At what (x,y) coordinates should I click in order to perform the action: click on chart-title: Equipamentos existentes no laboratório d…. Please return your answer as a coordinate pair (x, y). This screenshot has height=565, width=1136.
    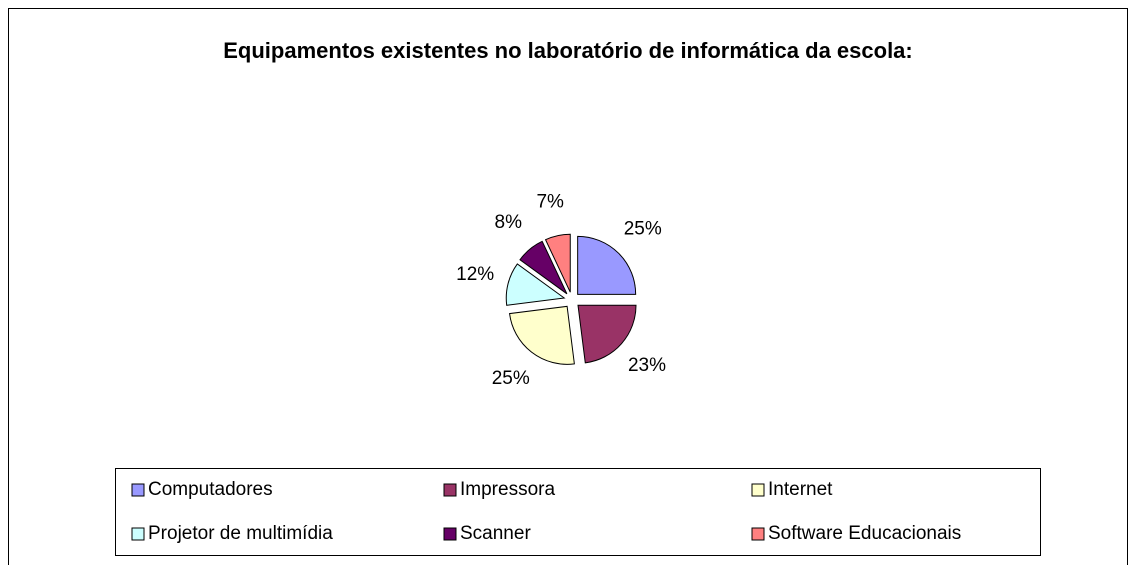
    Looking at the image, I should click on (568, 50).